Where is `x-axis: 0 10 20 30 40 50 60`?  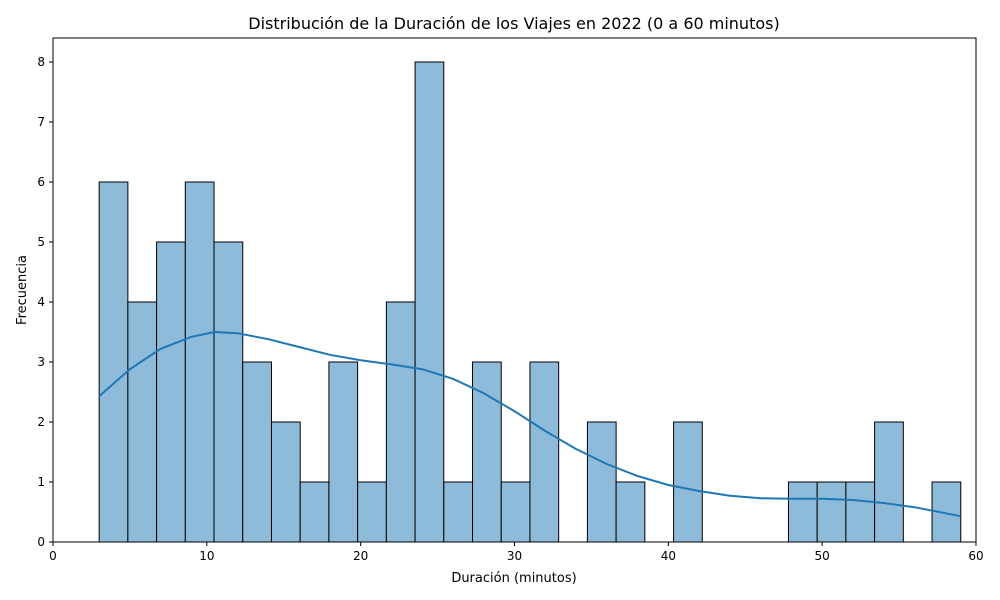
x-axis: 0 10 20 30 40 50 60 is located at coordinates (516, 552).